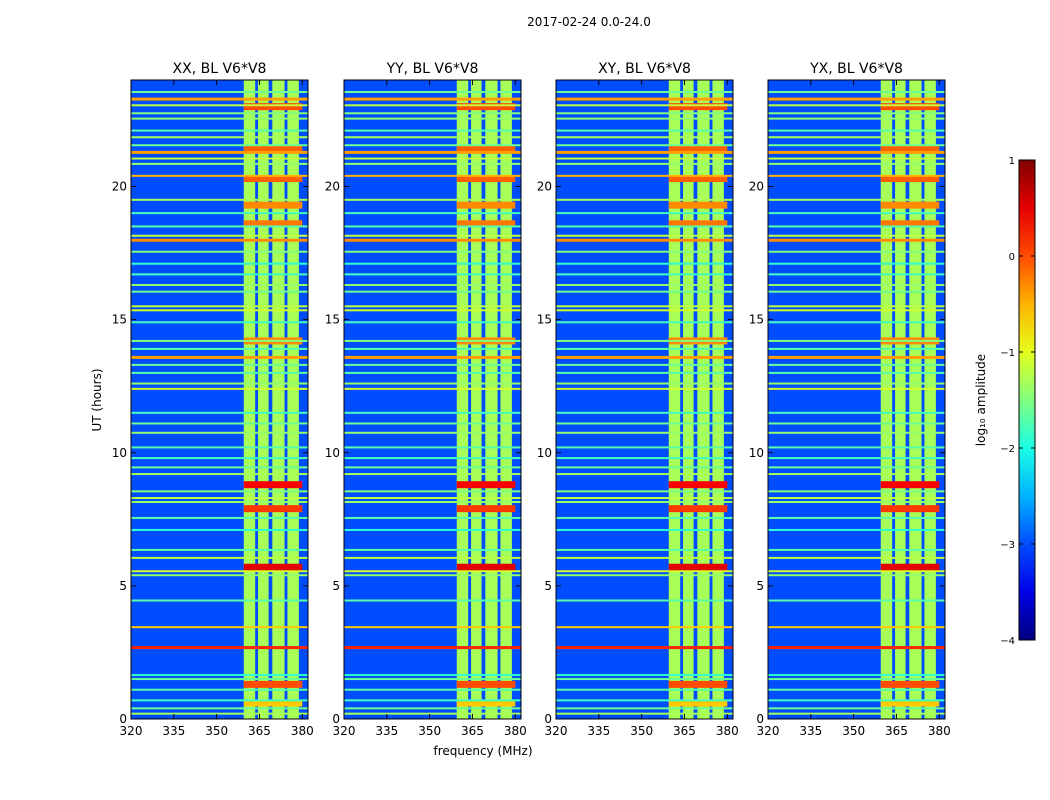 Image resolution: width=1050 pixels, height=800 pixels. I want to click on colorbar-gradient, so click(1027, 400).